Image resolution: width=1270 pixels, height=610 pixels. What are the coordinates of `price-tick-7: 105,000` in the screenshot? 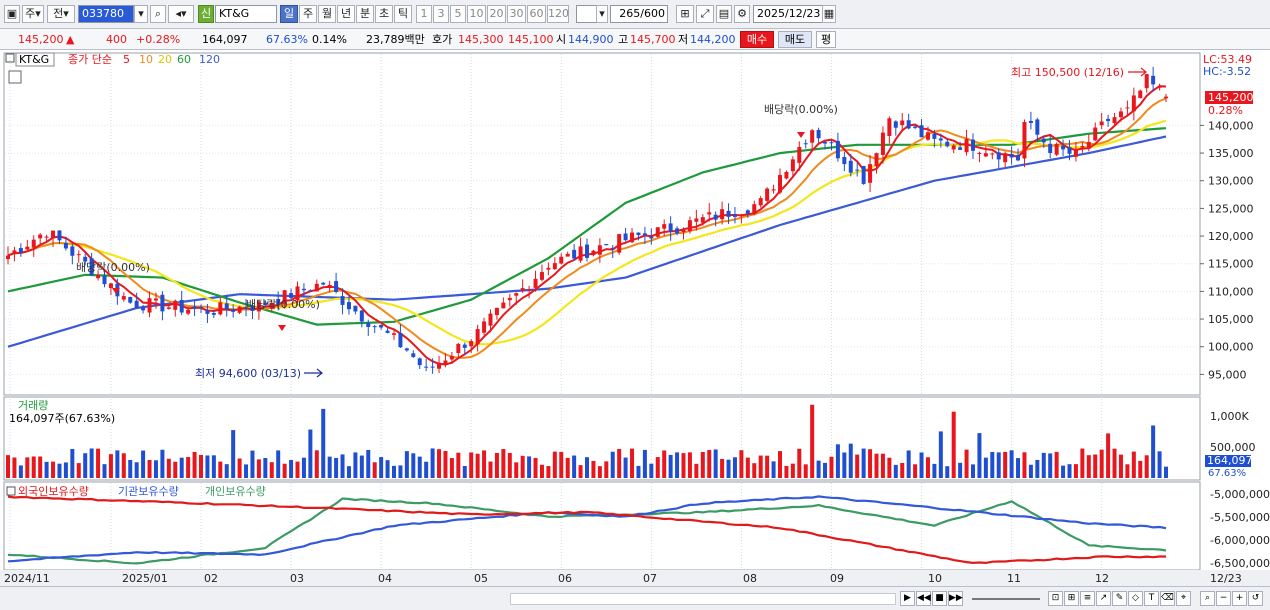 It's located at (1231, 319).